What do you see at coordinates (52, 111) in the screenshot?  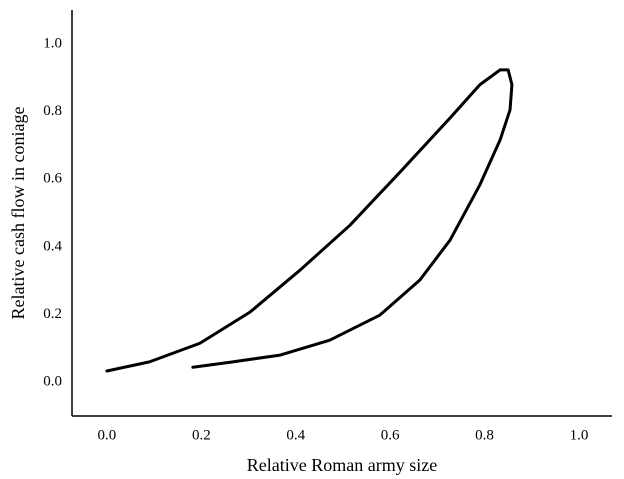 I see `y-tick-label: 0.8` at bounding box center [52, 111].